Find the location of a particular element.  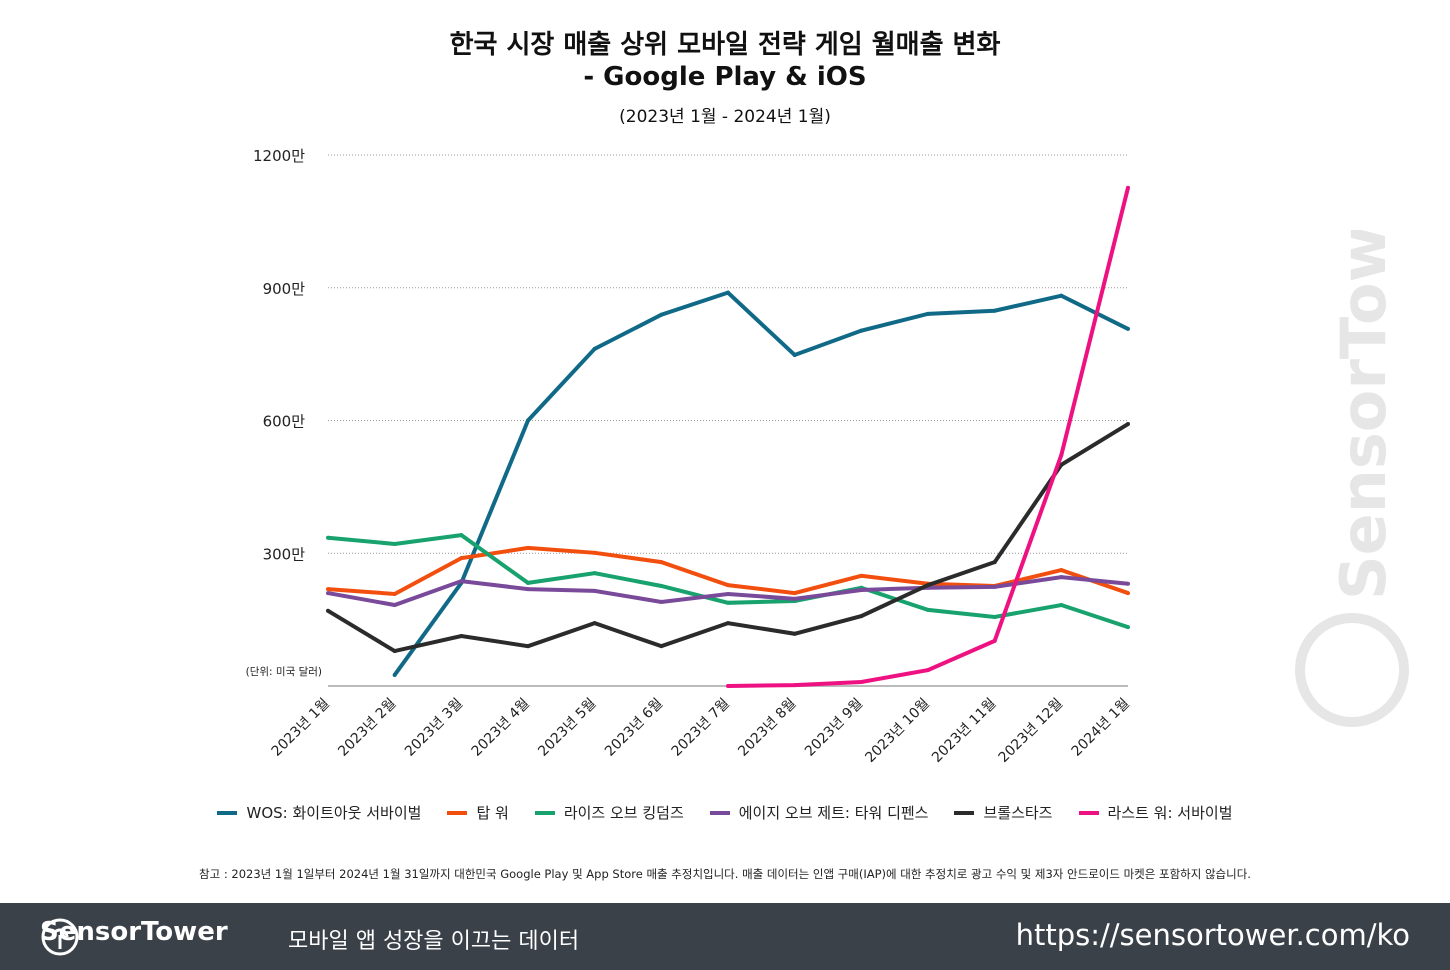

brand-name: SensorTower is located at coordinates (134, 932).